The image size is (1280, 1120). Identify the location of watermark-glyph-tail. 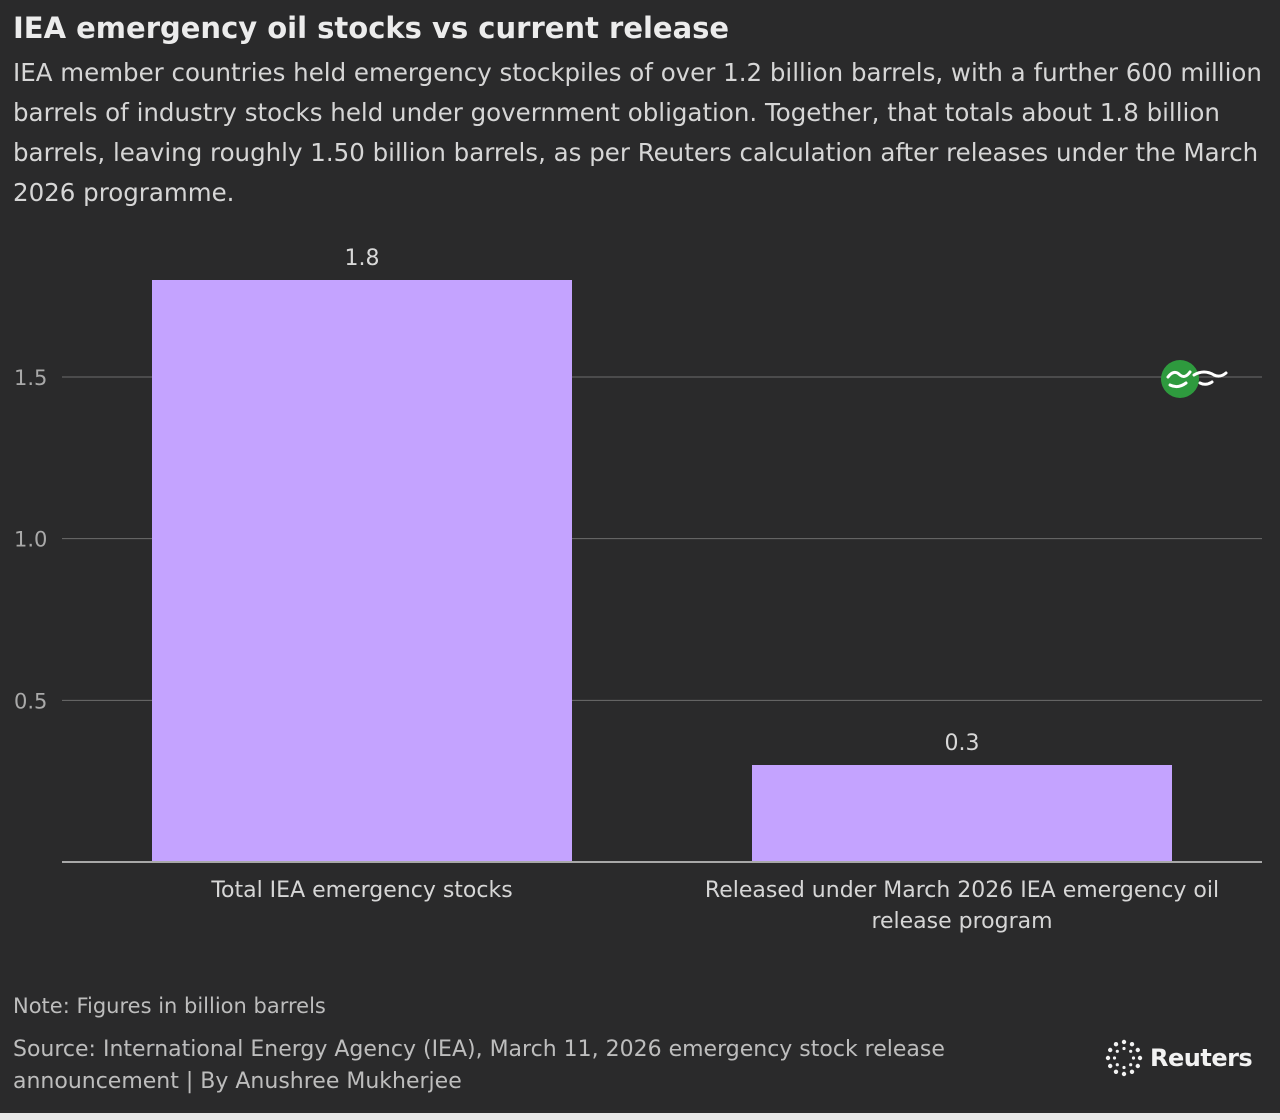
(1210, 378).